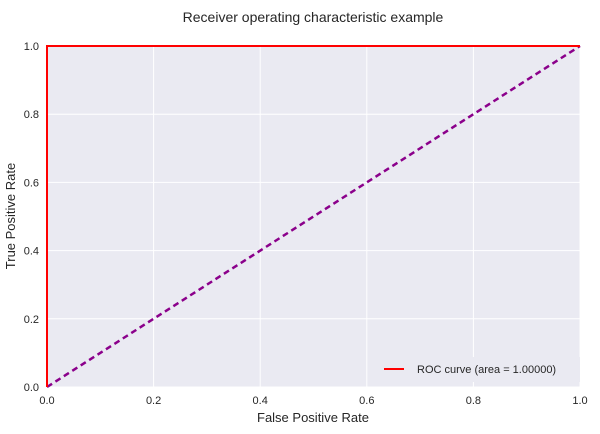  What do you see at coordinates (46, 401) in the screenshot?
I see `x-tick-label: 0.0` at bounding box center [46, 401].